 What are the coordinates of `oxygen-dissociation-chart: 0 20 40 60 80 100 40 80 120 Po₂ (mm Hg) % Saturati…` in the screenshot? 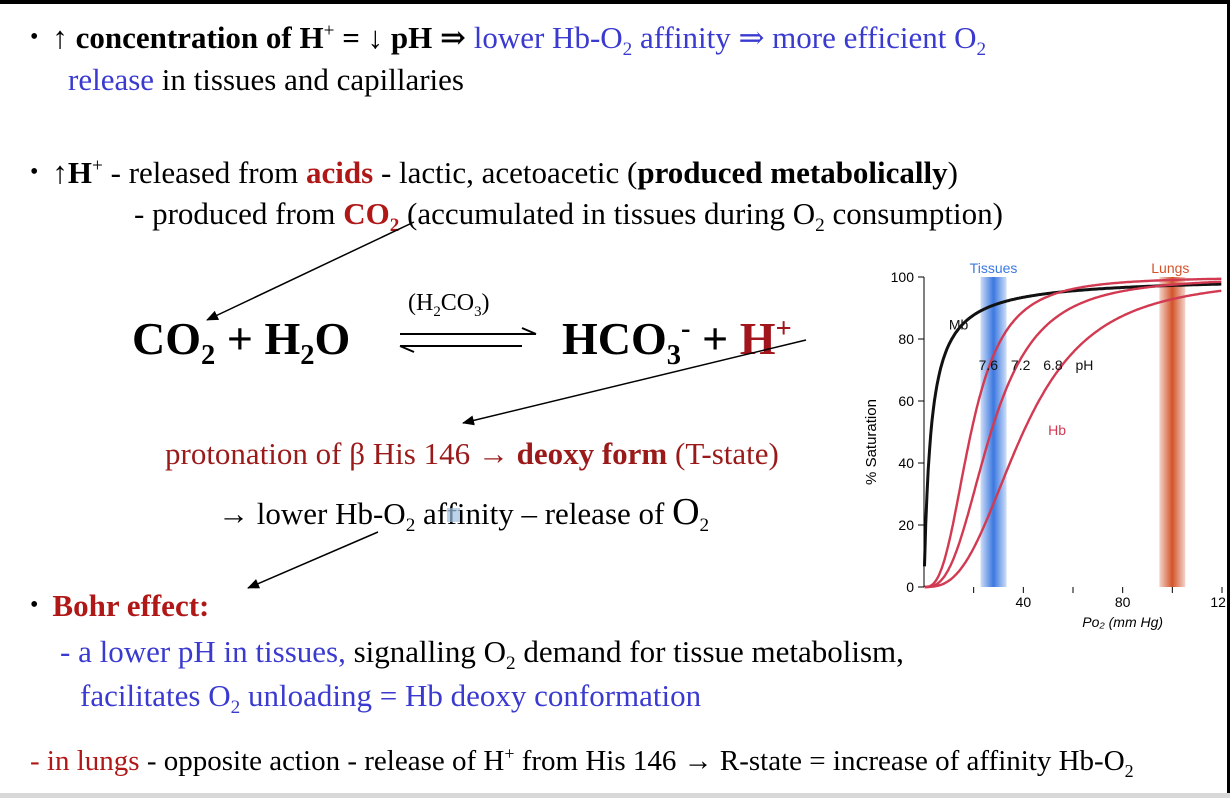 It's located at (1044, 445).